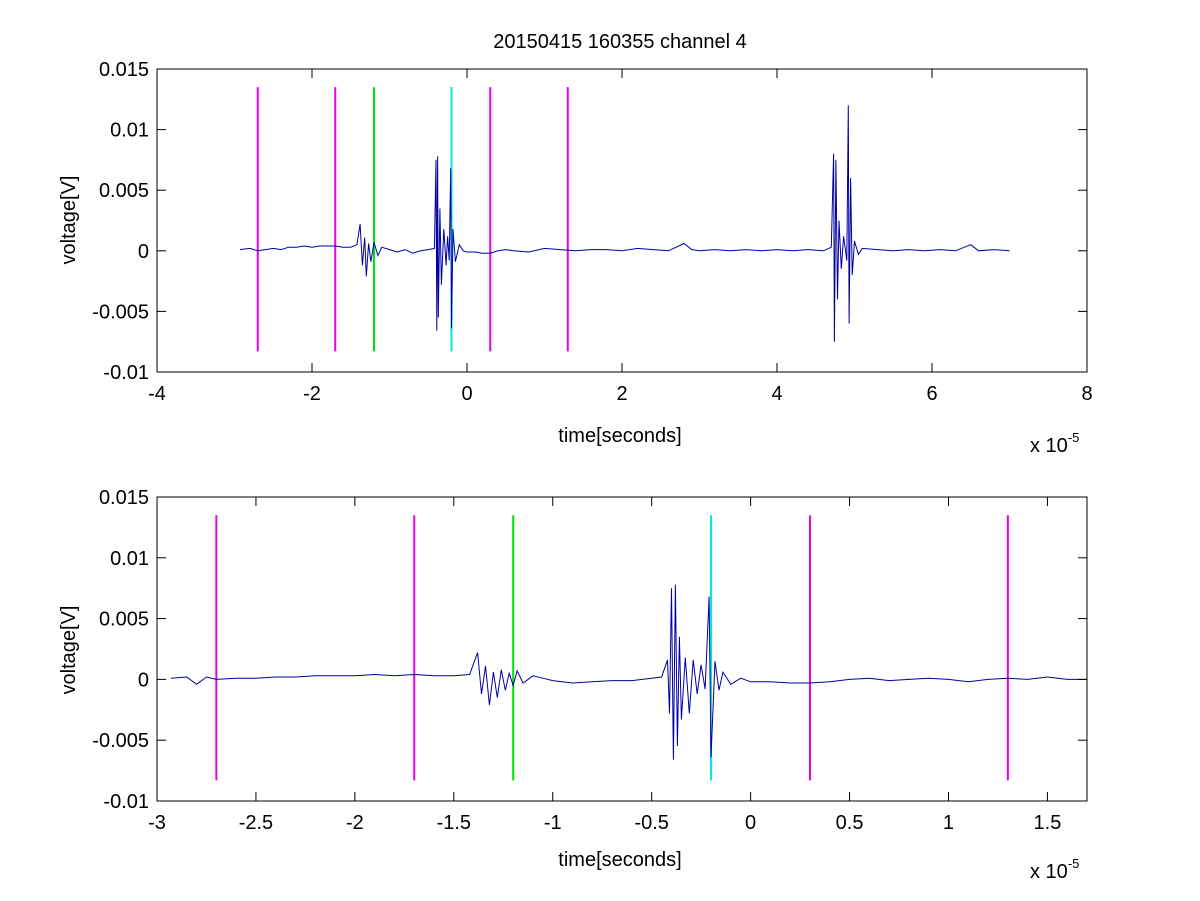 The height and width of the screenshot is (901, 1200). I want to click on y-tick-label-top-1: -0.005, so click(120, 312).